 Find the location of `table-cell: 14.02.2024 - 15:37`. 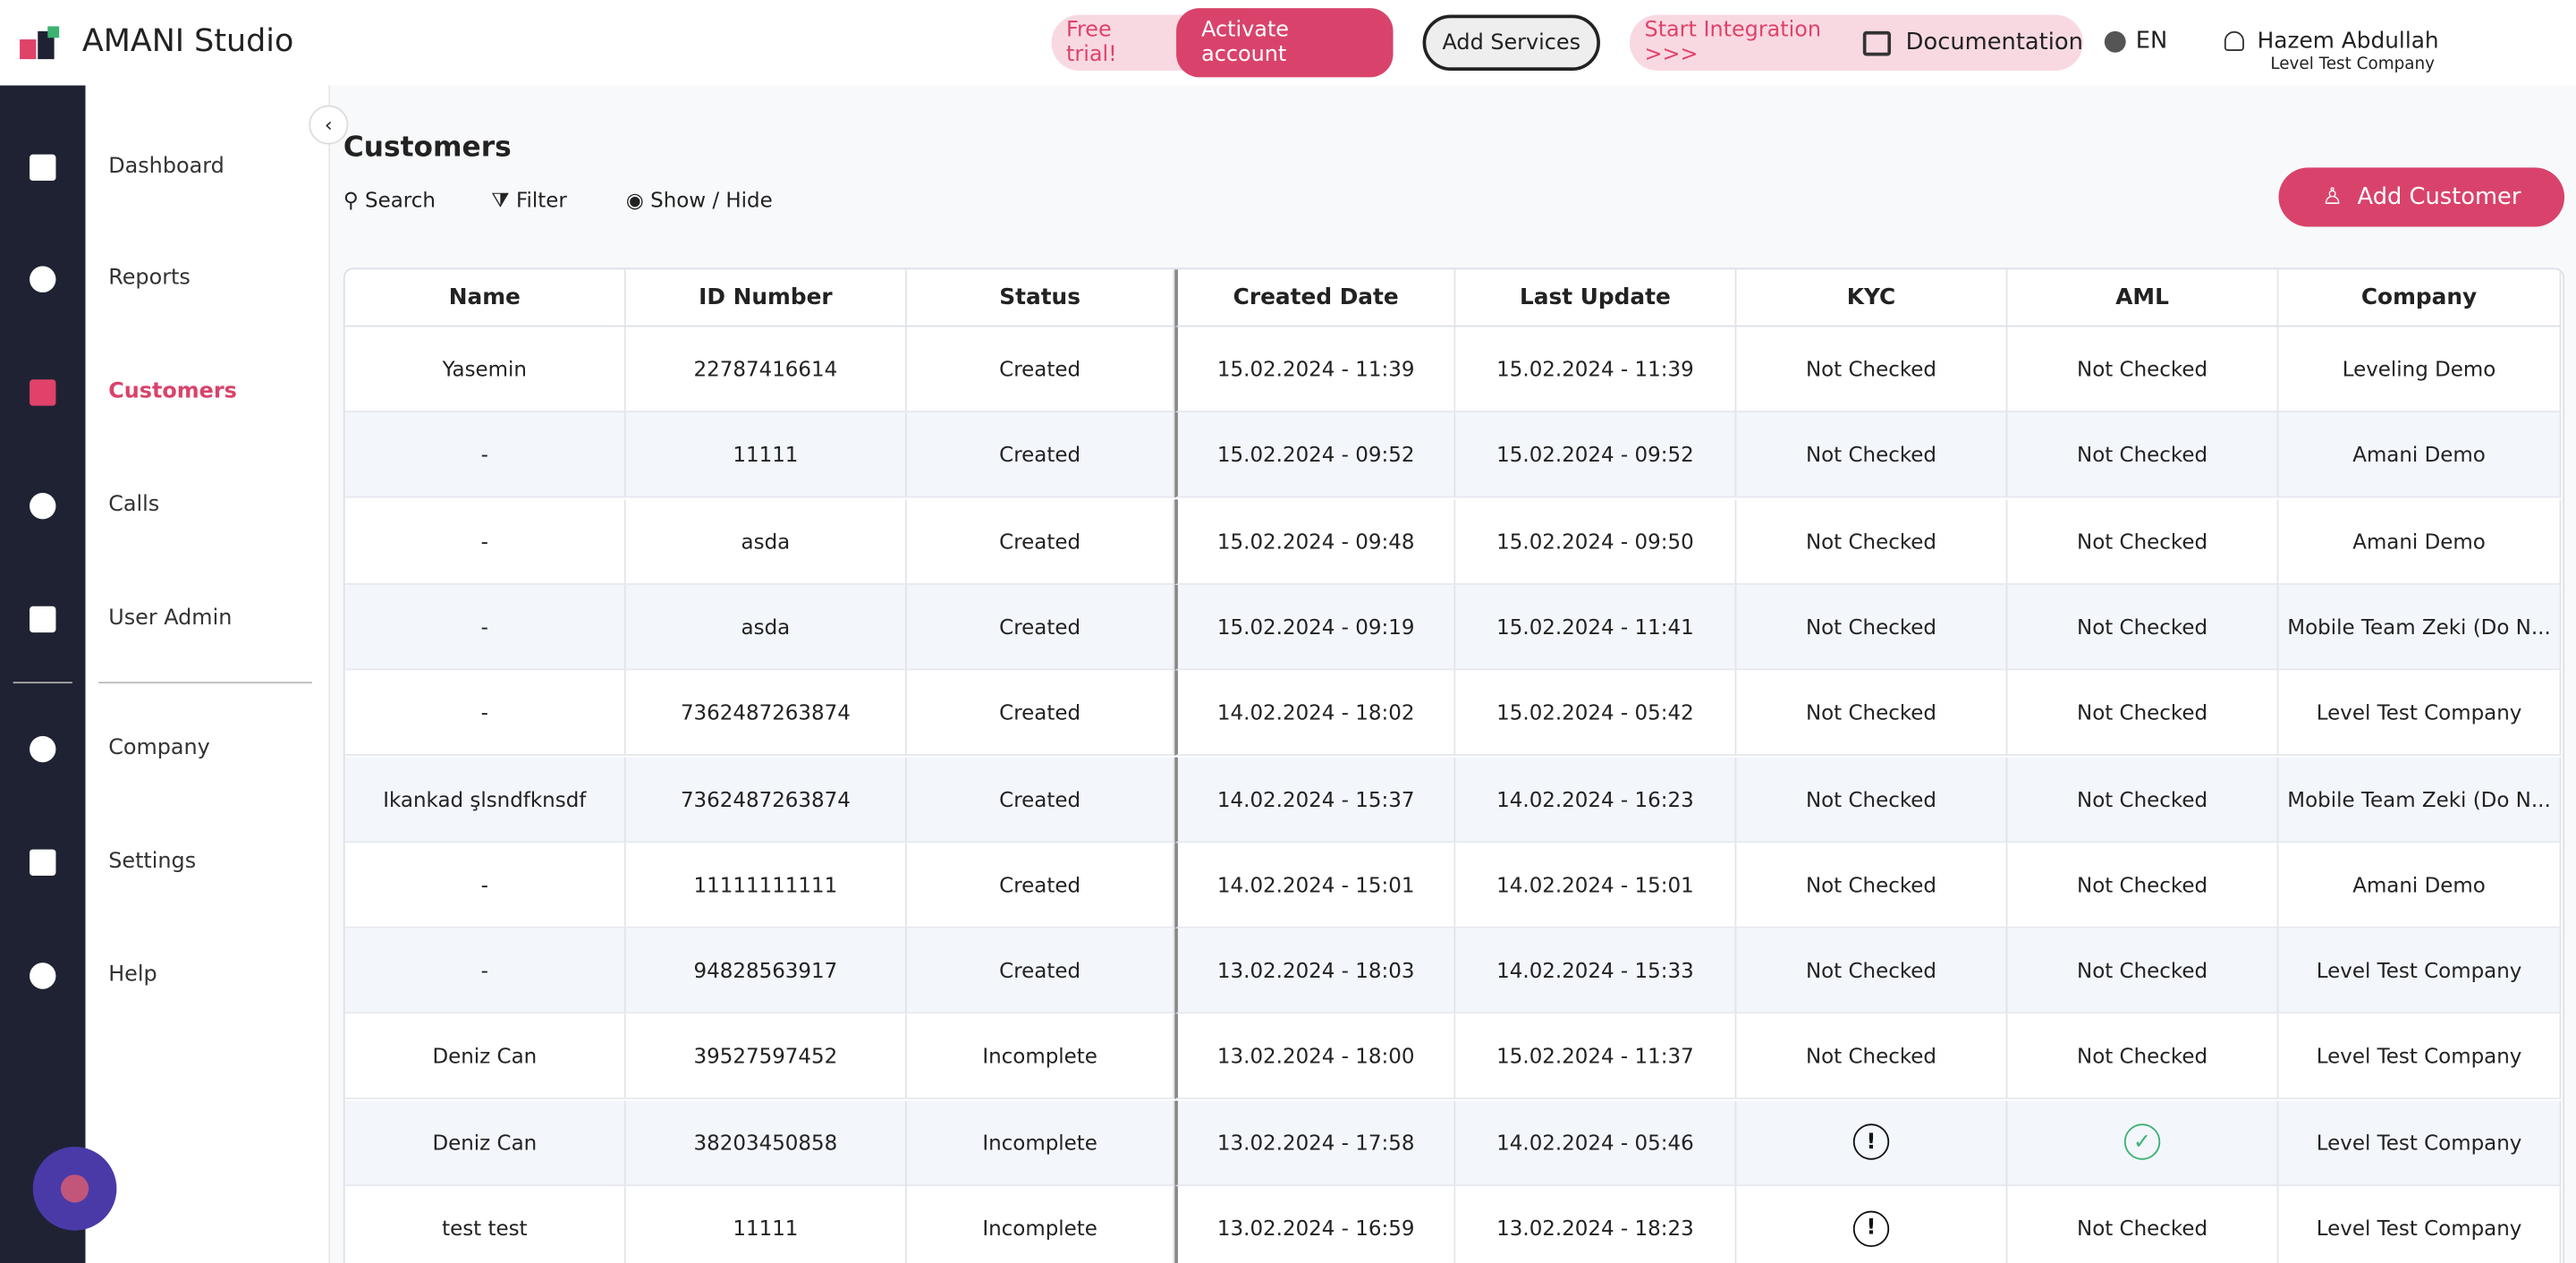

table-cell: 14.02.2024 - 15:37 is located at coordinates (1315, 799).